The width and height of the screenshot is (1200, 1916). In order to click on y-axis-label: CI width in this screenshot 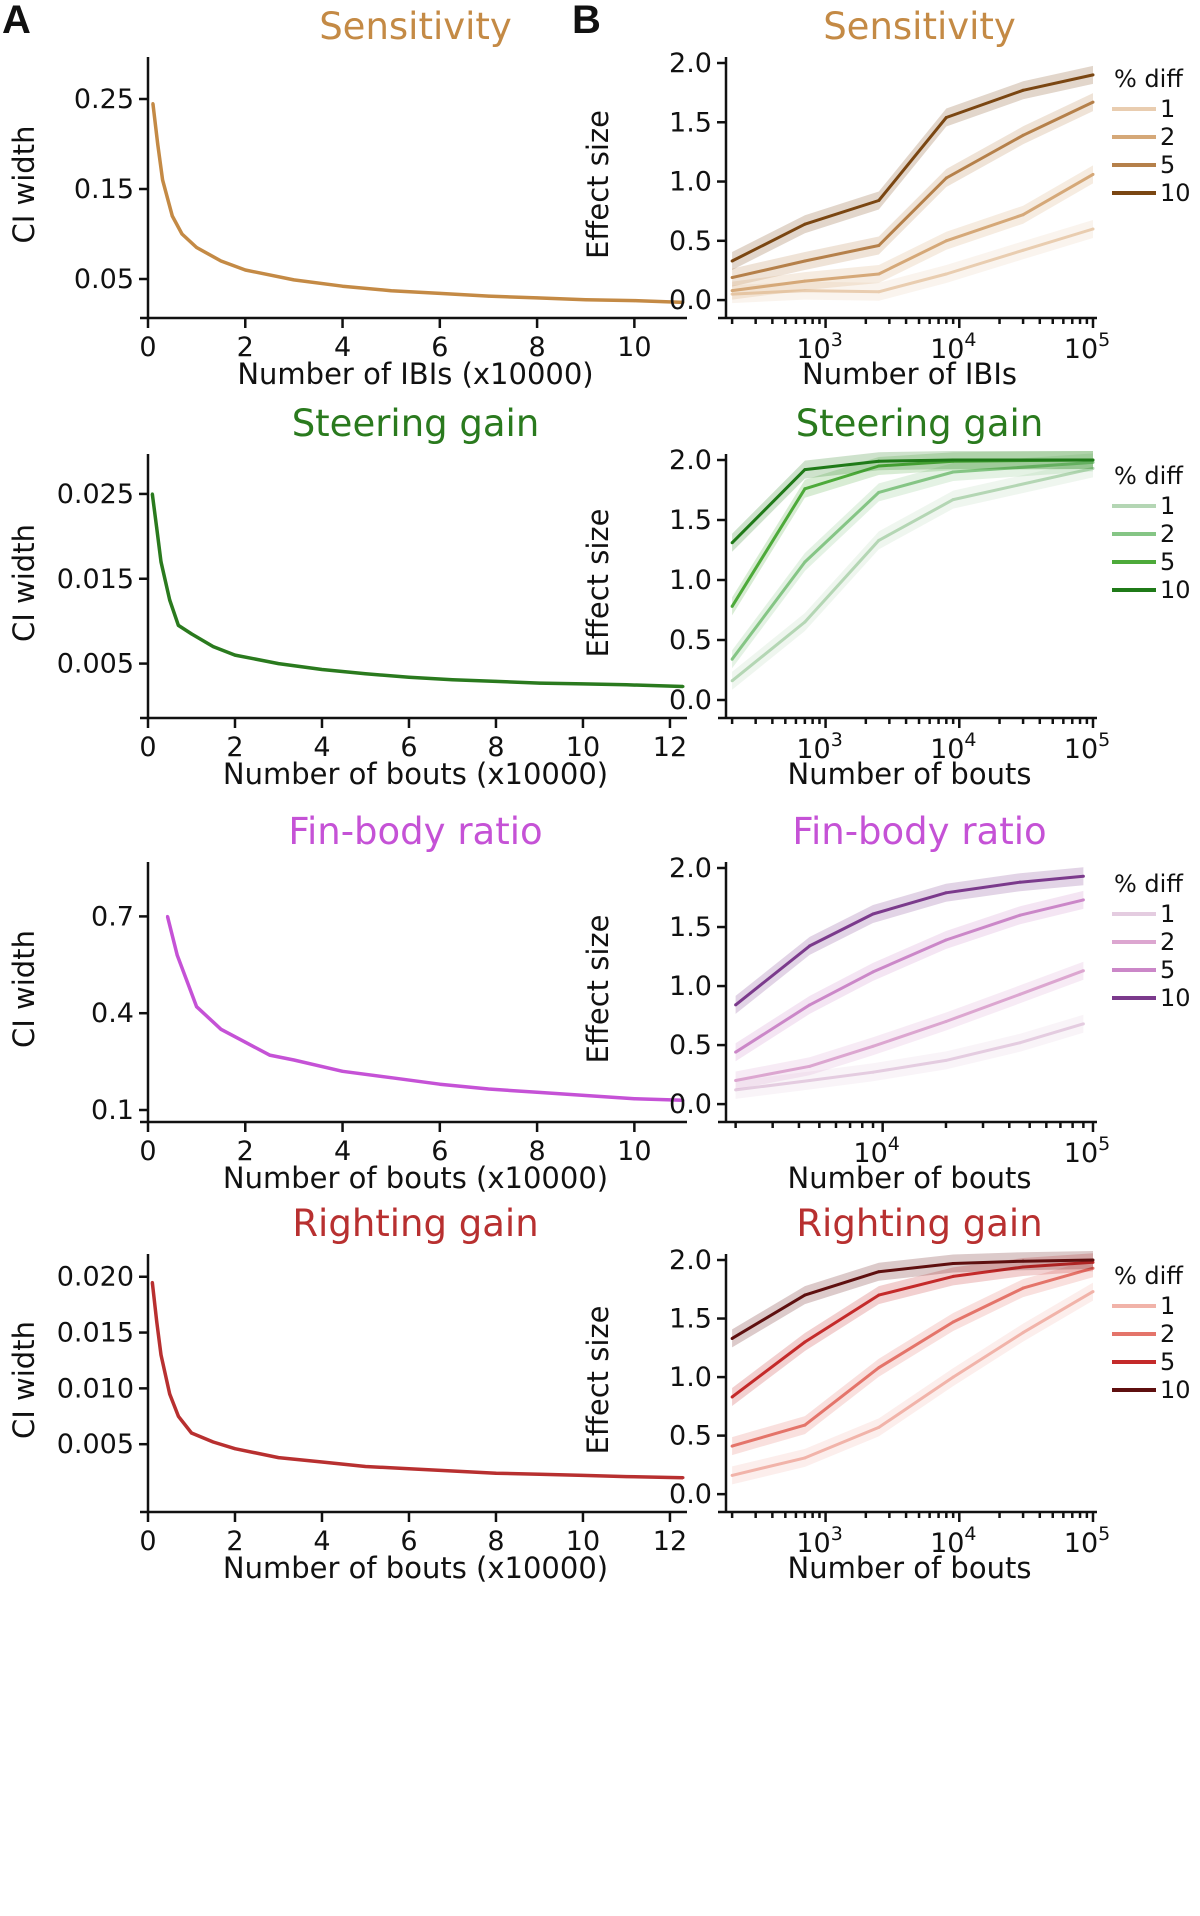, I will do `click(24, 989)`.